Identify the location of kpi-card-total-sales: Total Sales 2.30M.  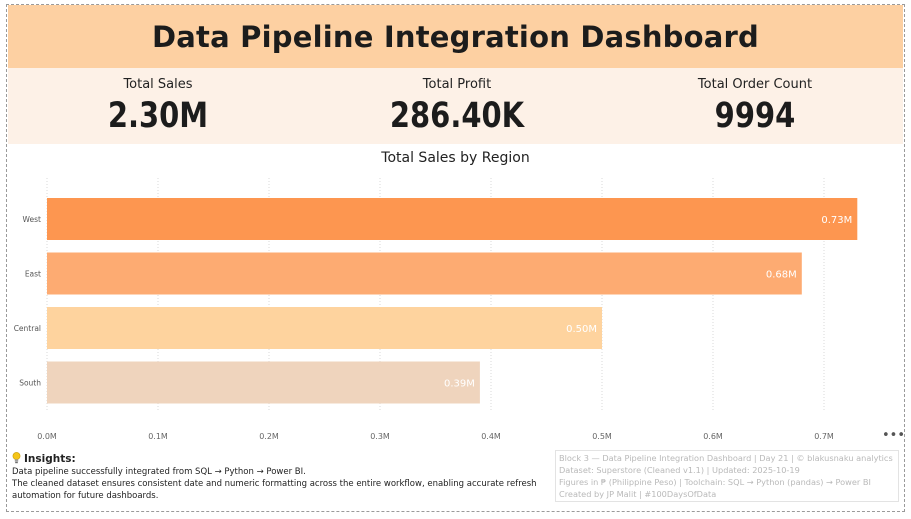
(158, 102).